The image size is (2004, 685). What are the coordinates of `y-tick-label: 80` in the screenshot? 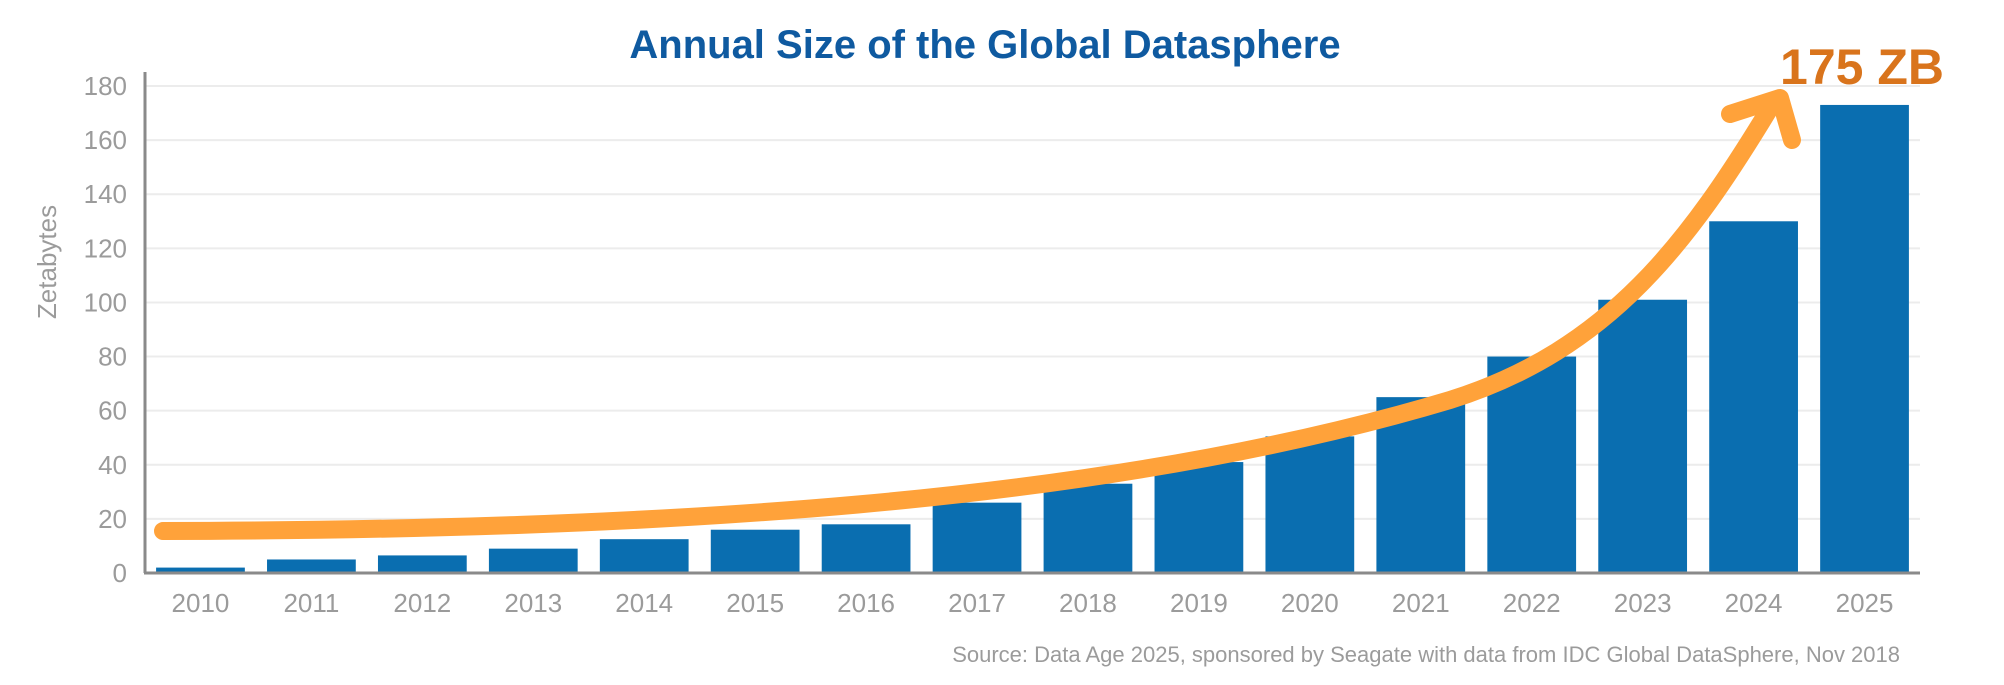 It's located at (112, 357).